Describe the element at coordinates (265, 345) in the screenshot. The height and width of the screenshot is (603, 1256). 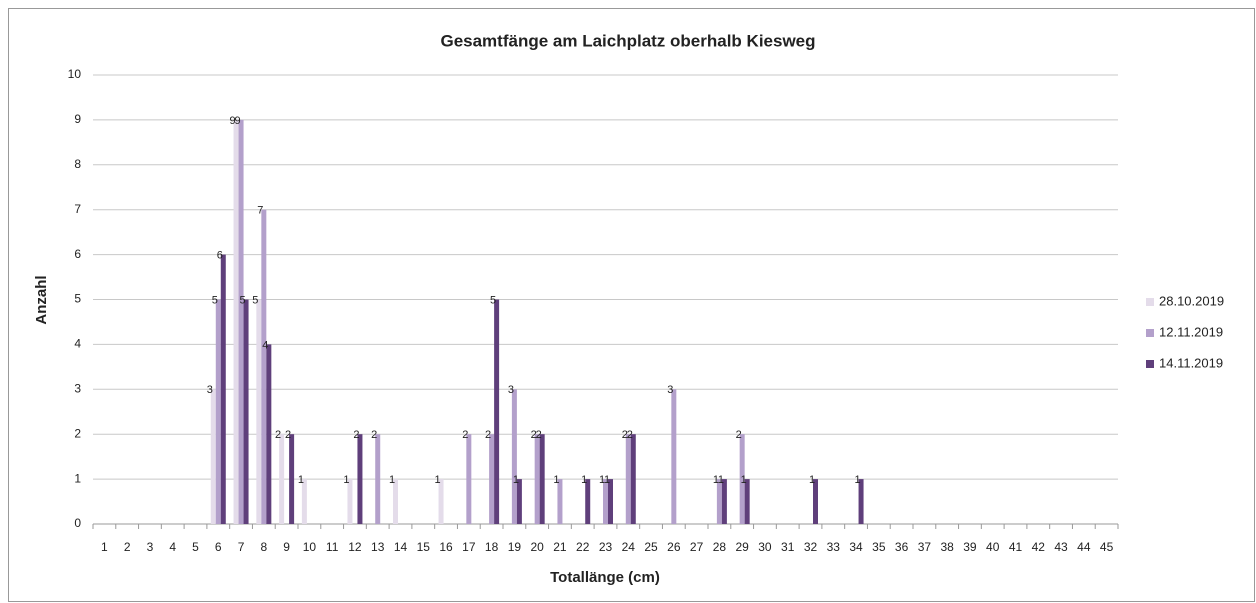
I see `data-label: 4` at that location.